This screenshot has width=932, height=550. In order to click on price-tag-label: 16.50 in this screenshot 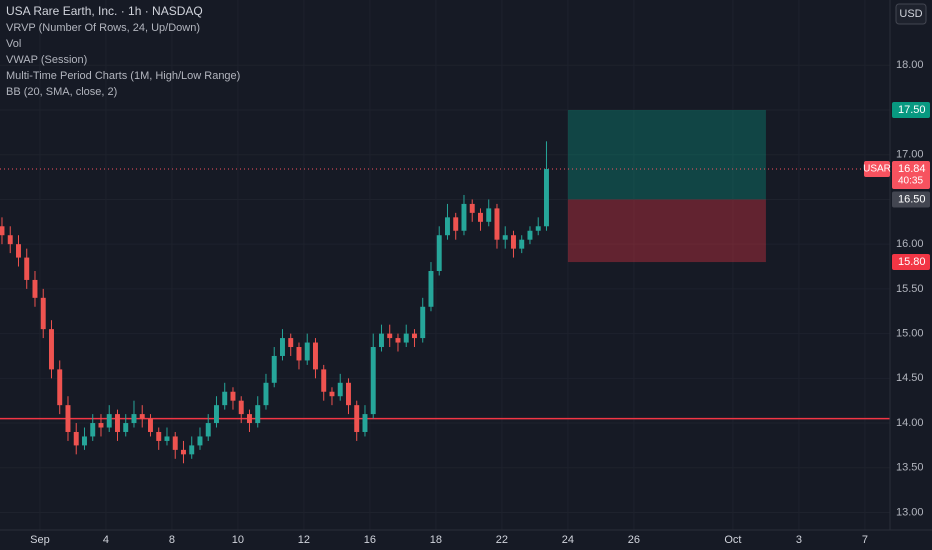, I will do `click(912, 199)`.